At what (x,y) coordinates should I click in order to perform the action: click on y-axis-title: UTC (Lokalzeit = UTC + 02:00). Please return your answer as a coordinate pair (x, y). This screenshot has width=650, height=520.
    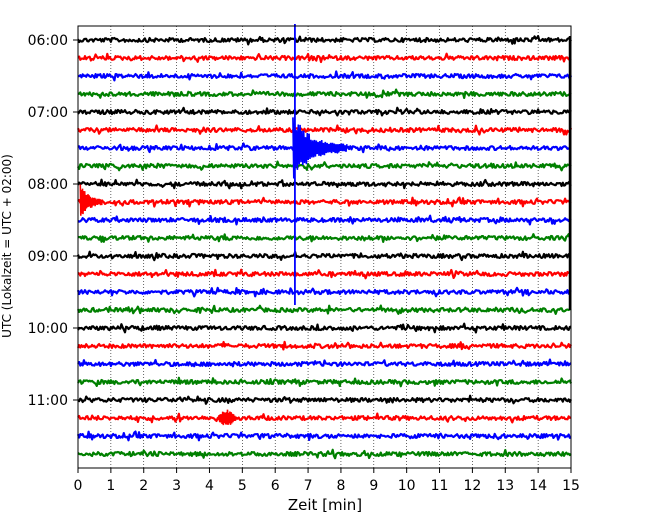
    Looking at the image, I should click on (7, 246).